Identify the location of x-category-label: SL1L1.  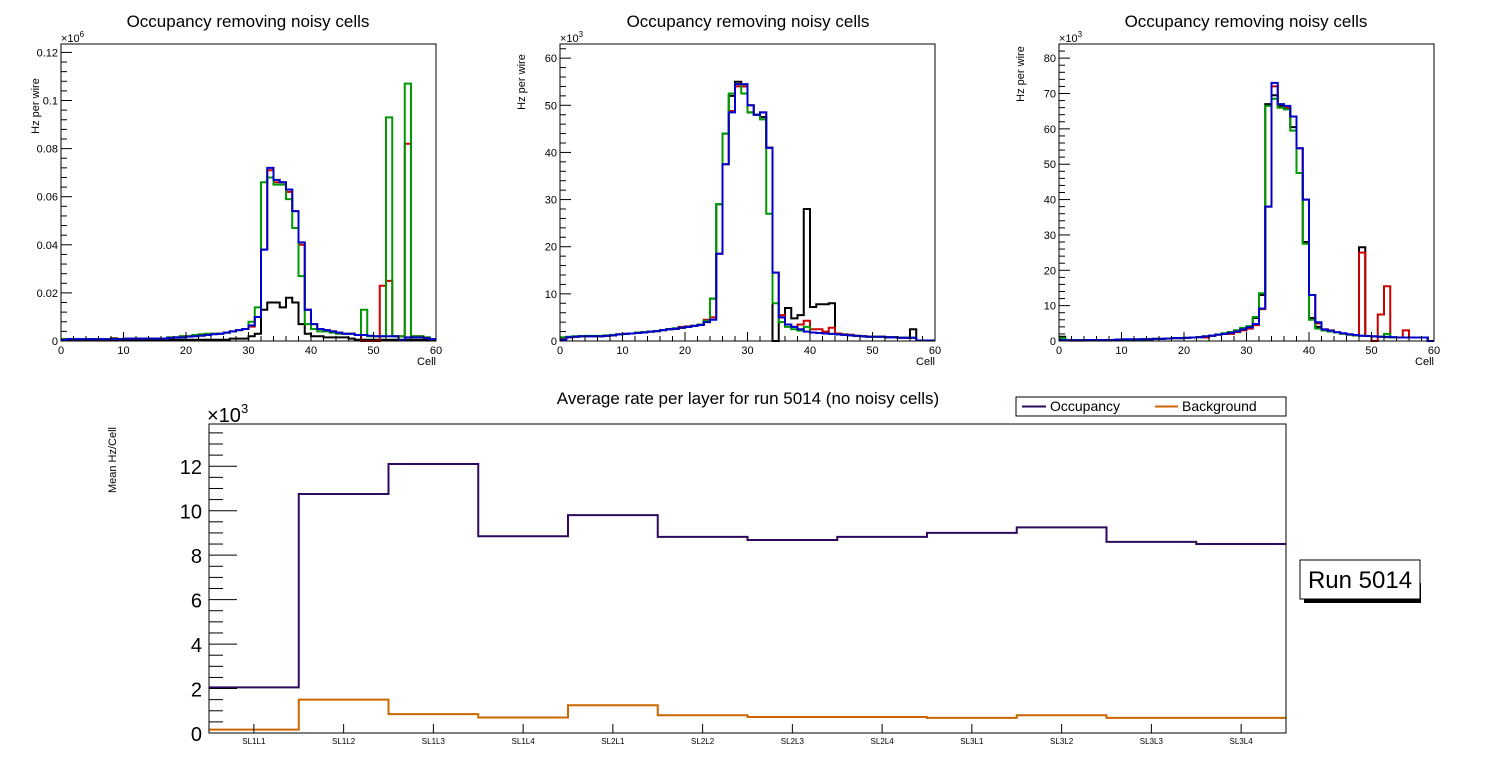
(254, 741).